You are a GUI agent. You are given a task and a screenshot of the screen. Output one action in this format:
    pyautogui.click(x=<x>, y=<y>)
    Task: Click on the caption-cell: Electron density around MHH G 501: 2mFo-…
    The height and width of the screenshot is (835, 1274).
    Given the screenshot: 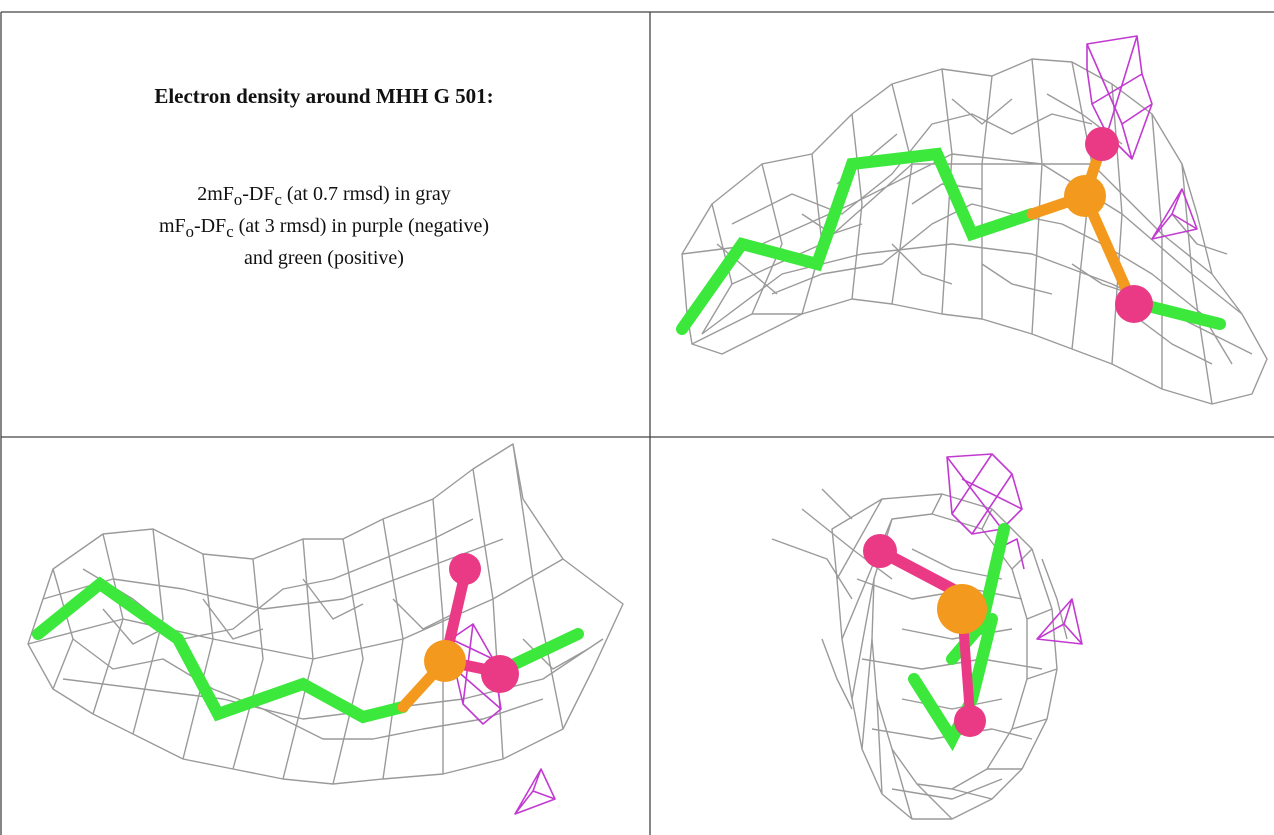 What is the action you would take?
    pyautogui.click(x=324, y=178)
    